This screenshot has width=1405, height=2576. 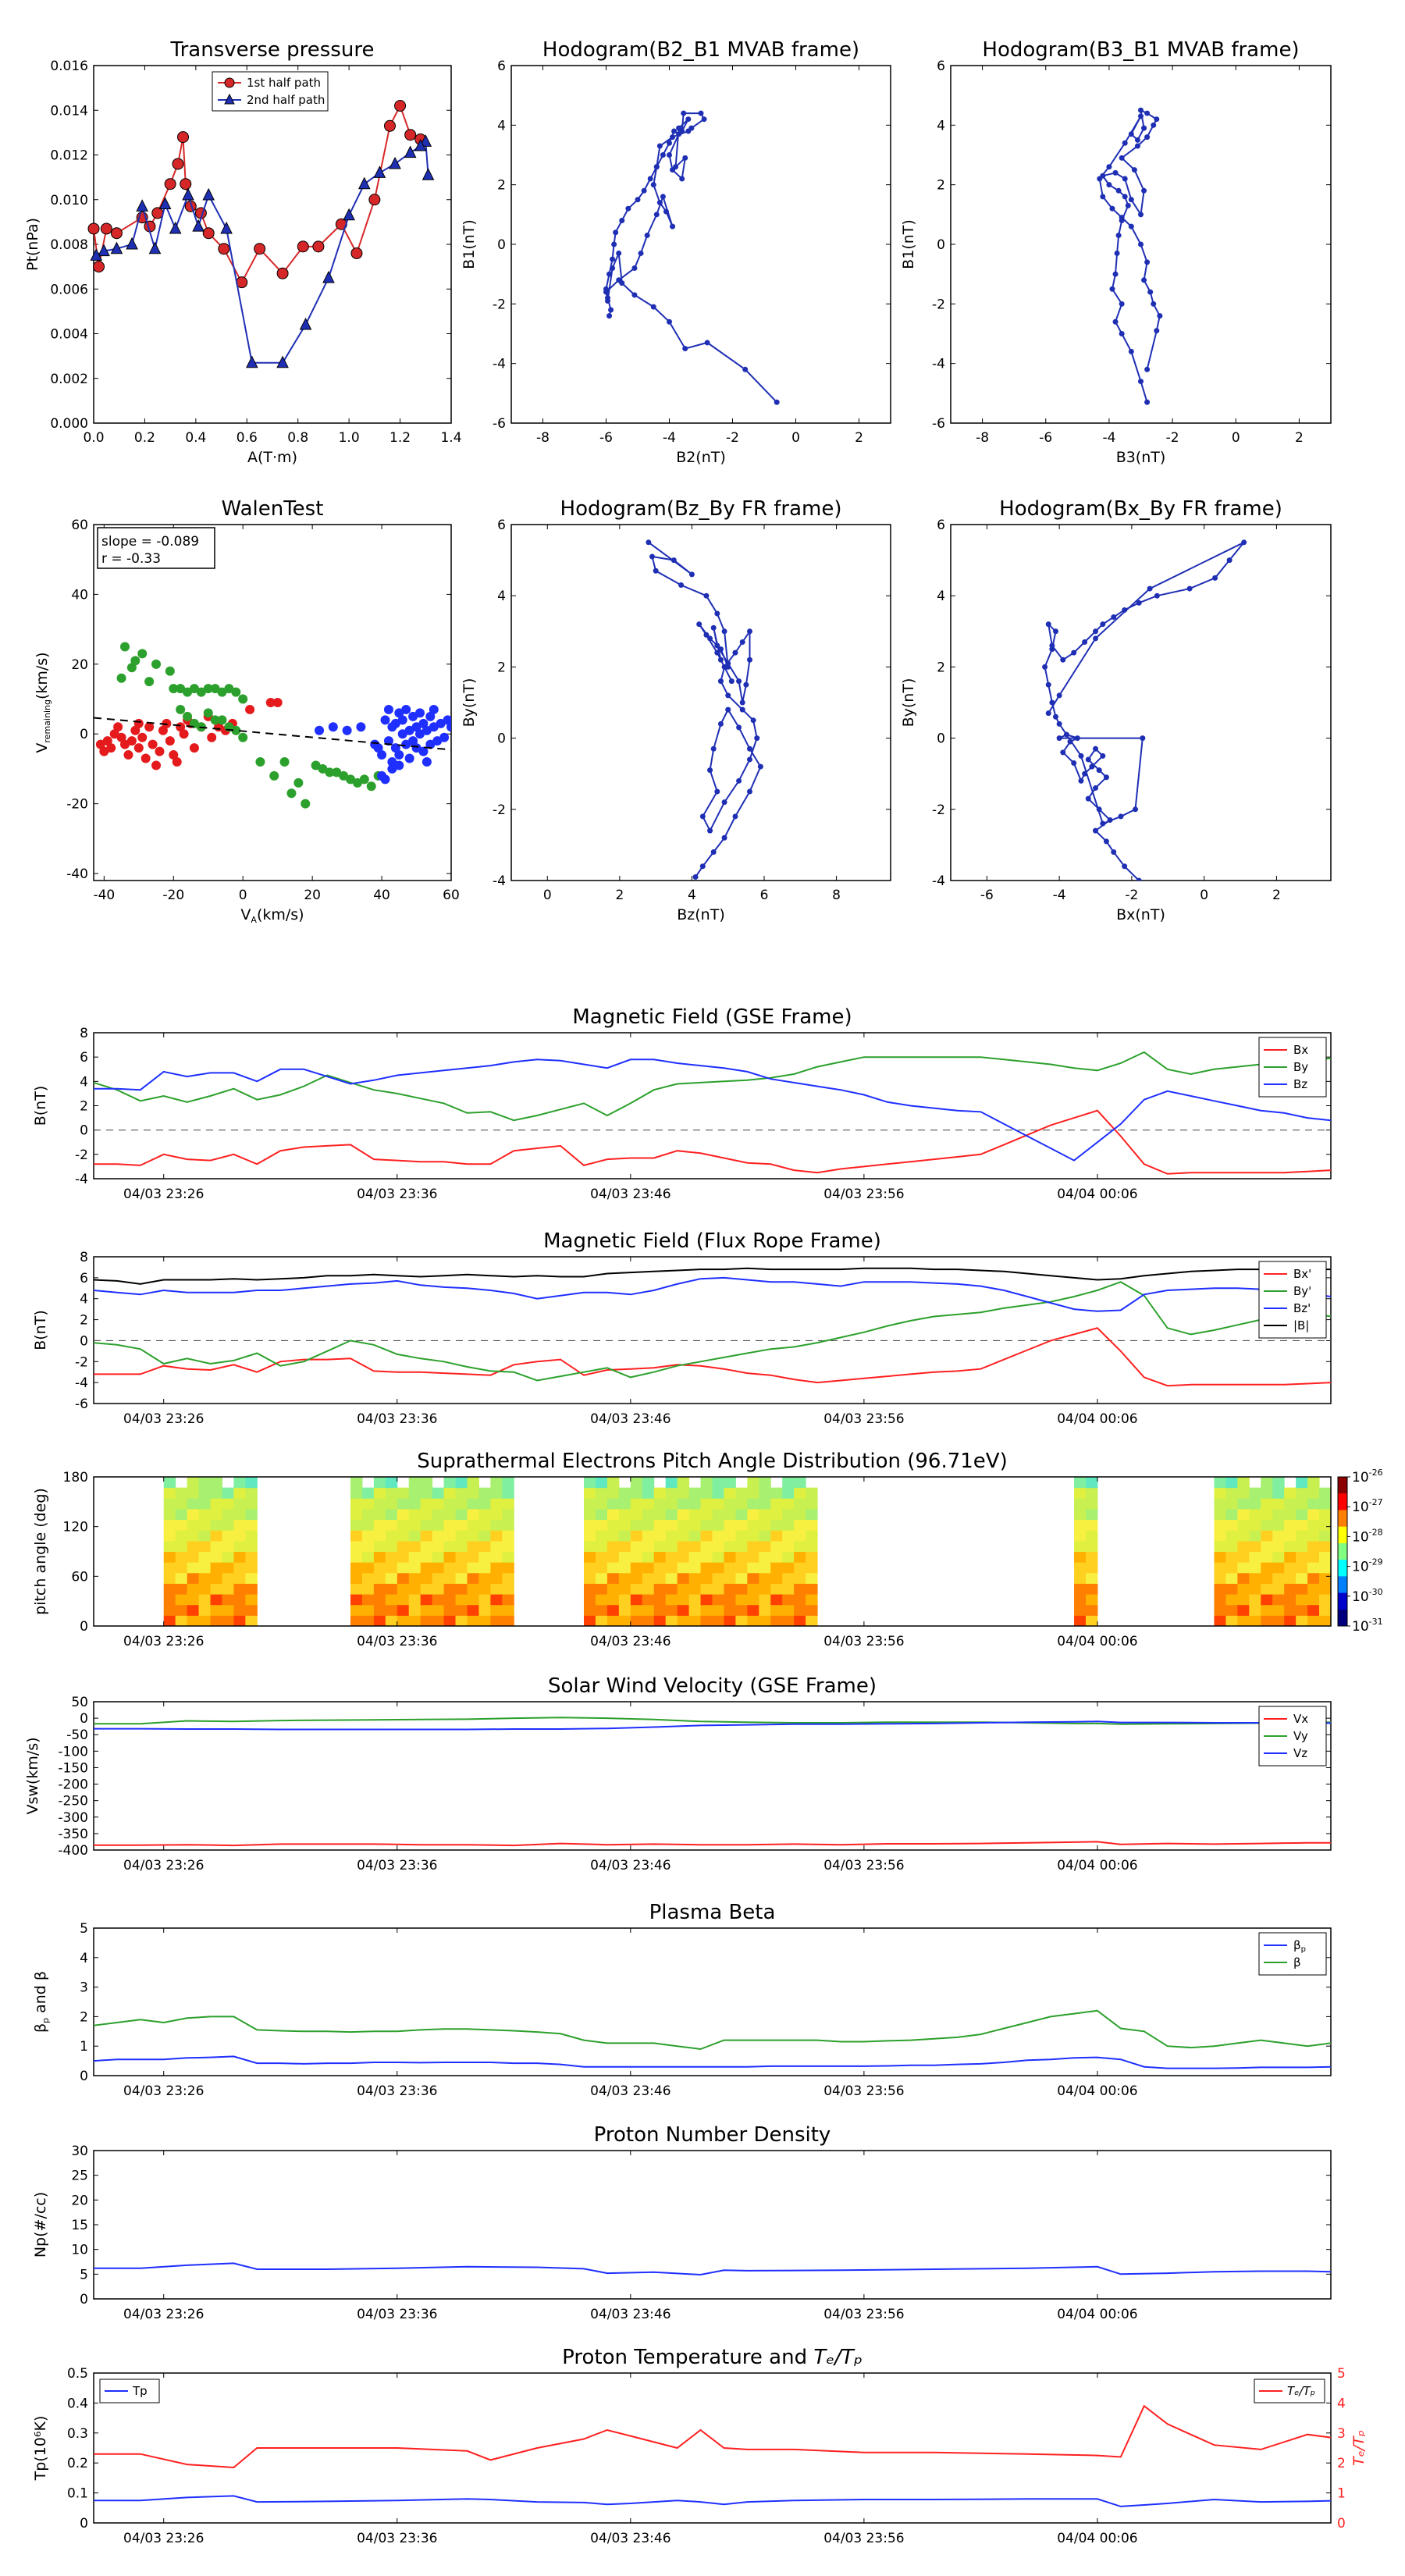 What do you see at coordinates (40, 2028) in the screenshot?
I see `y-axis-label-main: β` at bounding box center [40, 2028].